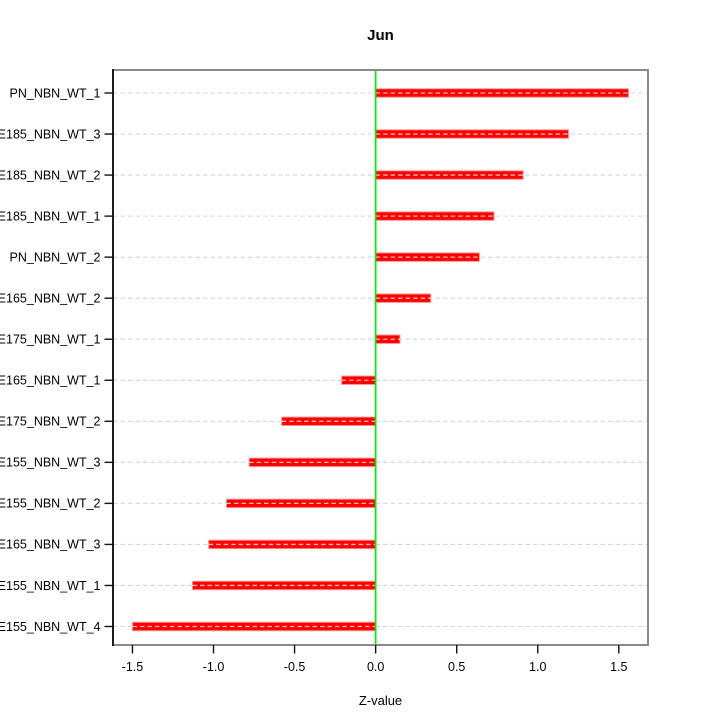 The height and width of the screenshot is (720, 720). Describe the element at coordinates (537, 667) in the screenshot. I see `x-tick-label: 1.0` at that location.